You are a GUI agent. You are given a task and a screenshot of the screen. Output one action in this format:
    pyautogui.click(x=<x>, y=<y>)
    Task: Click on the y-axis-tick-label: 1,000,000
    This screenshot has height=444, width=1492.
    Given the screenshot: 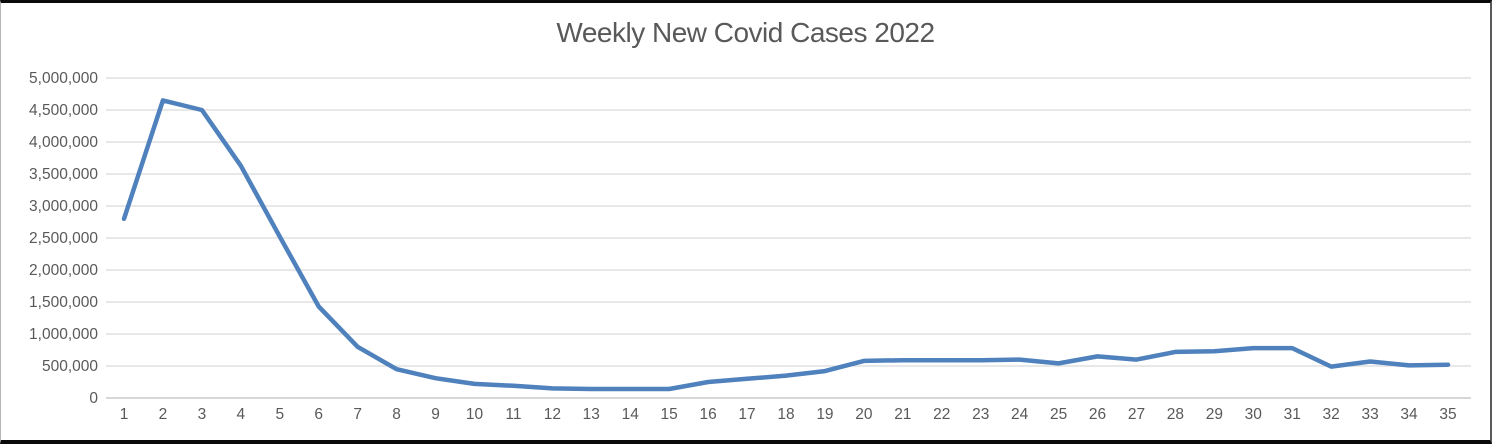 What is the action you would take?
    pyautogui.click(x=63, y=334)
    